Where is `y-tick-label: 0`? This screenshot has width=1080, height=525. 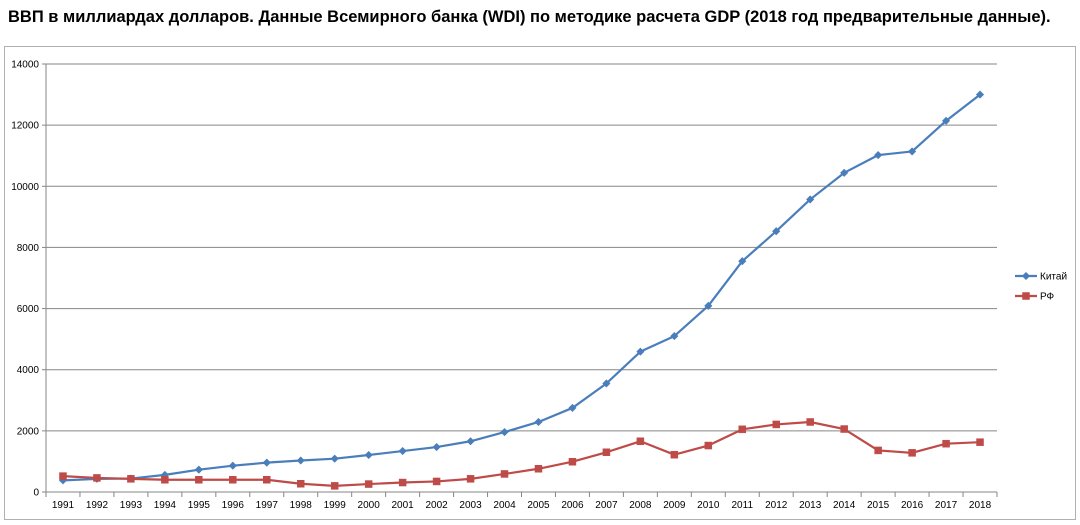 y-tick-label: 0 is located at coordinates (36, 493).